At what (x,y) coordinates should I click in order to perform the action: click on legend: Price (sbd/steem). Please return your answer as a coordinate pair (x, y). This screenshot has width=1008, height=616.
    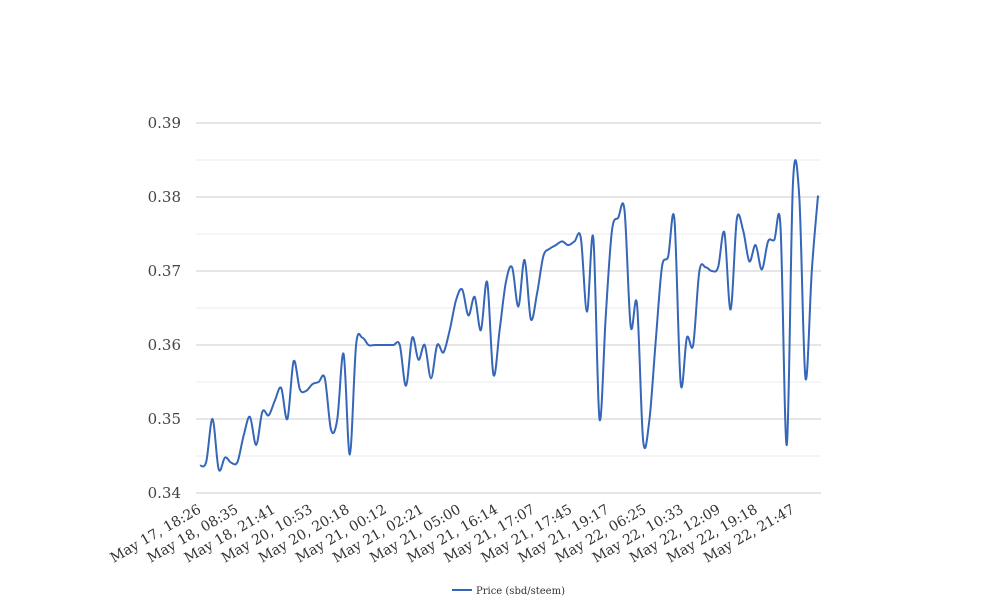
    Looking at the image, I should click on (508, 591).